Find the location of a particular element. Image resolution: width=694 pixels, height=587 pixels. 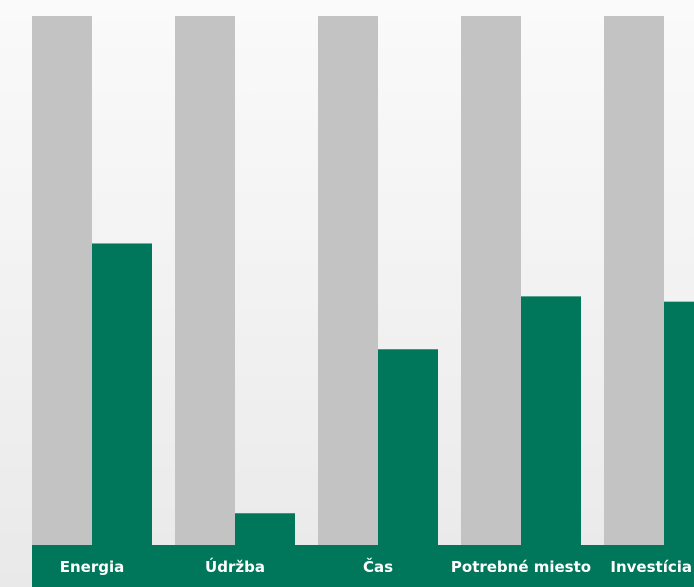

category-label-1: Energia is located at coordinates (92, 567).